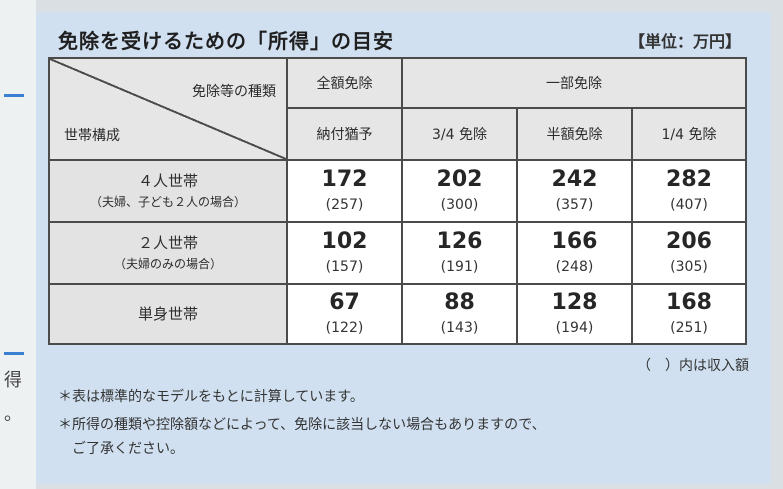 This screenshot has height=489, width=783. Describe the element at coordinates (689, 267) in the screenshot. I see `income-amount: (305)` at that location.